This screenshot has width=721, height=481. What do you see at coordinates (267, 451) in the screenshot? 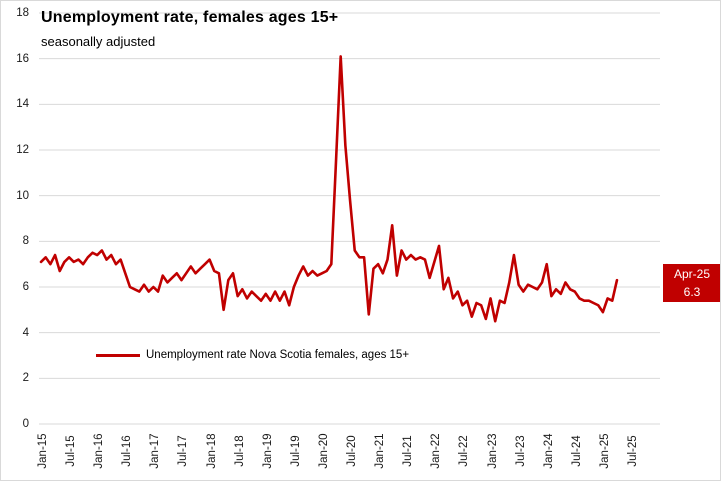
I see `x-axis-tick-label: Jan-19` at bounding box center [267, 451].